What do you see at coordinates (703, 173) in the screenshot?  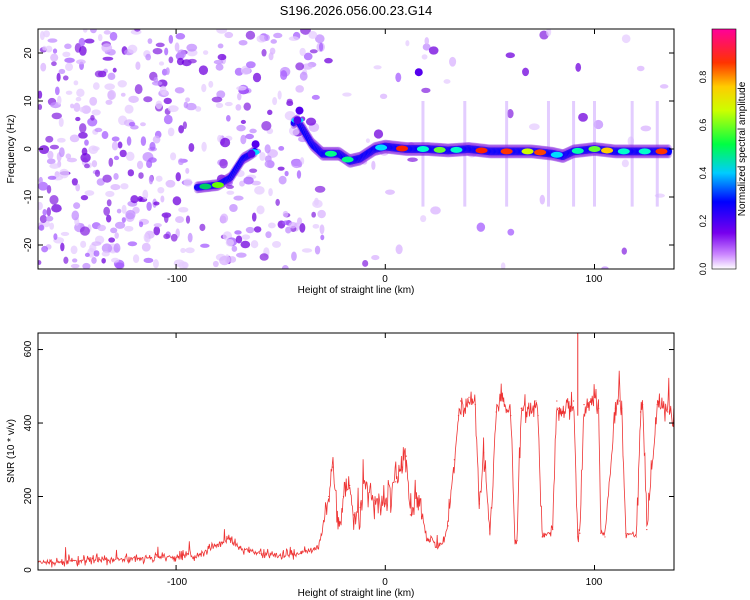 I see `colorbar-ticks: 0.0 0.2 0.4 0.6 0.8` at bounding box center [703, 173].